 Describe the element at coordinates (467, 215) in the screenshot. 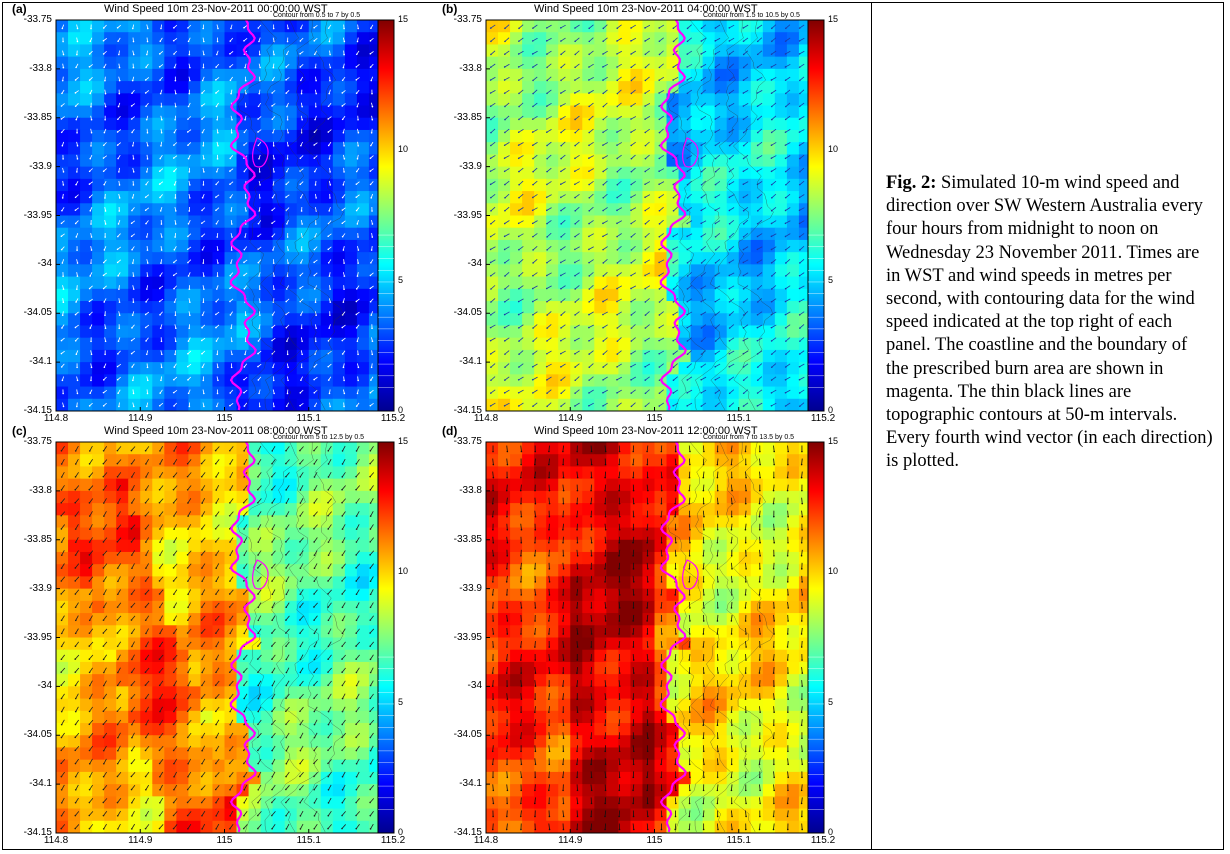

I see `y-tick-label: -33.95` at that location.